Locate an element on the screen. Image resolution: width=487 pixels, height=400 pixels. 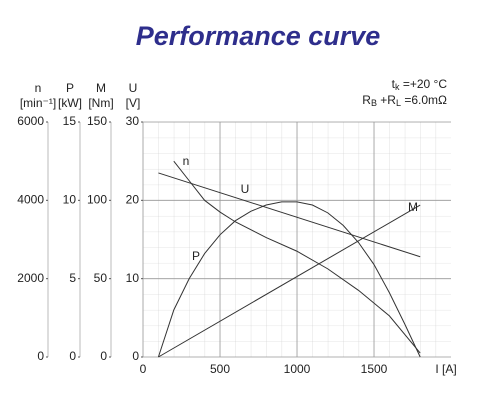
axis-name: P is located at coordinates (70, 88).